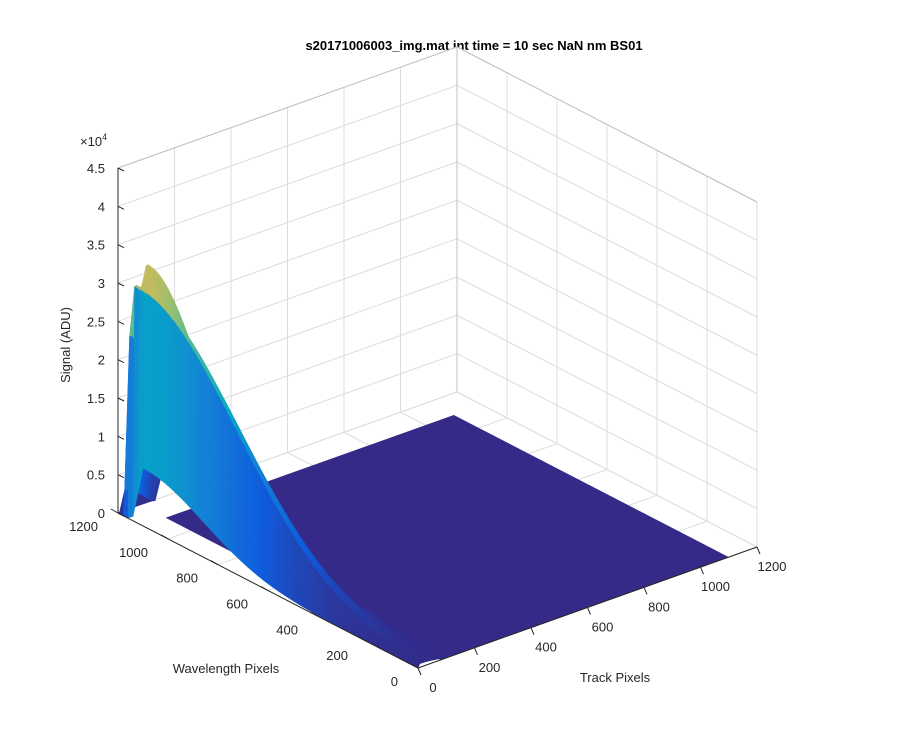 The width and height of the screenshot is (900, 750). What do you see at coordinates (187, 578) in the screenshot?
I see `y-tick-label: 800` at bounding box center [187, 578].